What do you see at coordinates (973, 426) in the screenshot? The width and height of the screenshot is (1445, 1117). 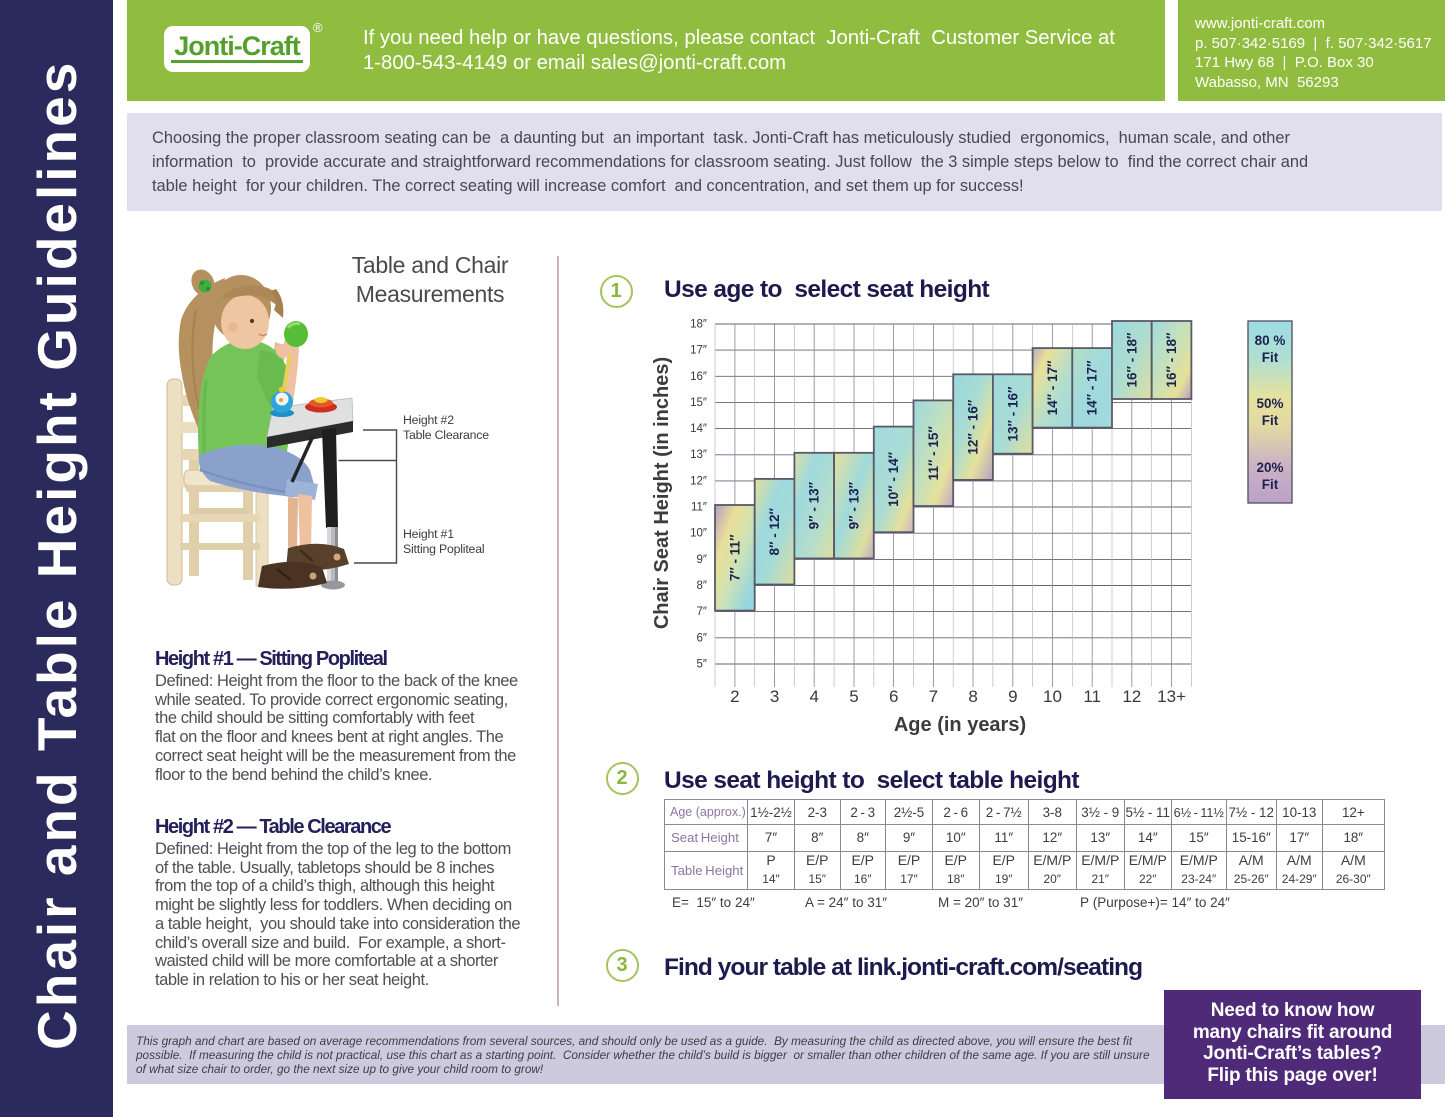 I see `svg-text: 12″ - 16″` at bounding box center [973, 426].